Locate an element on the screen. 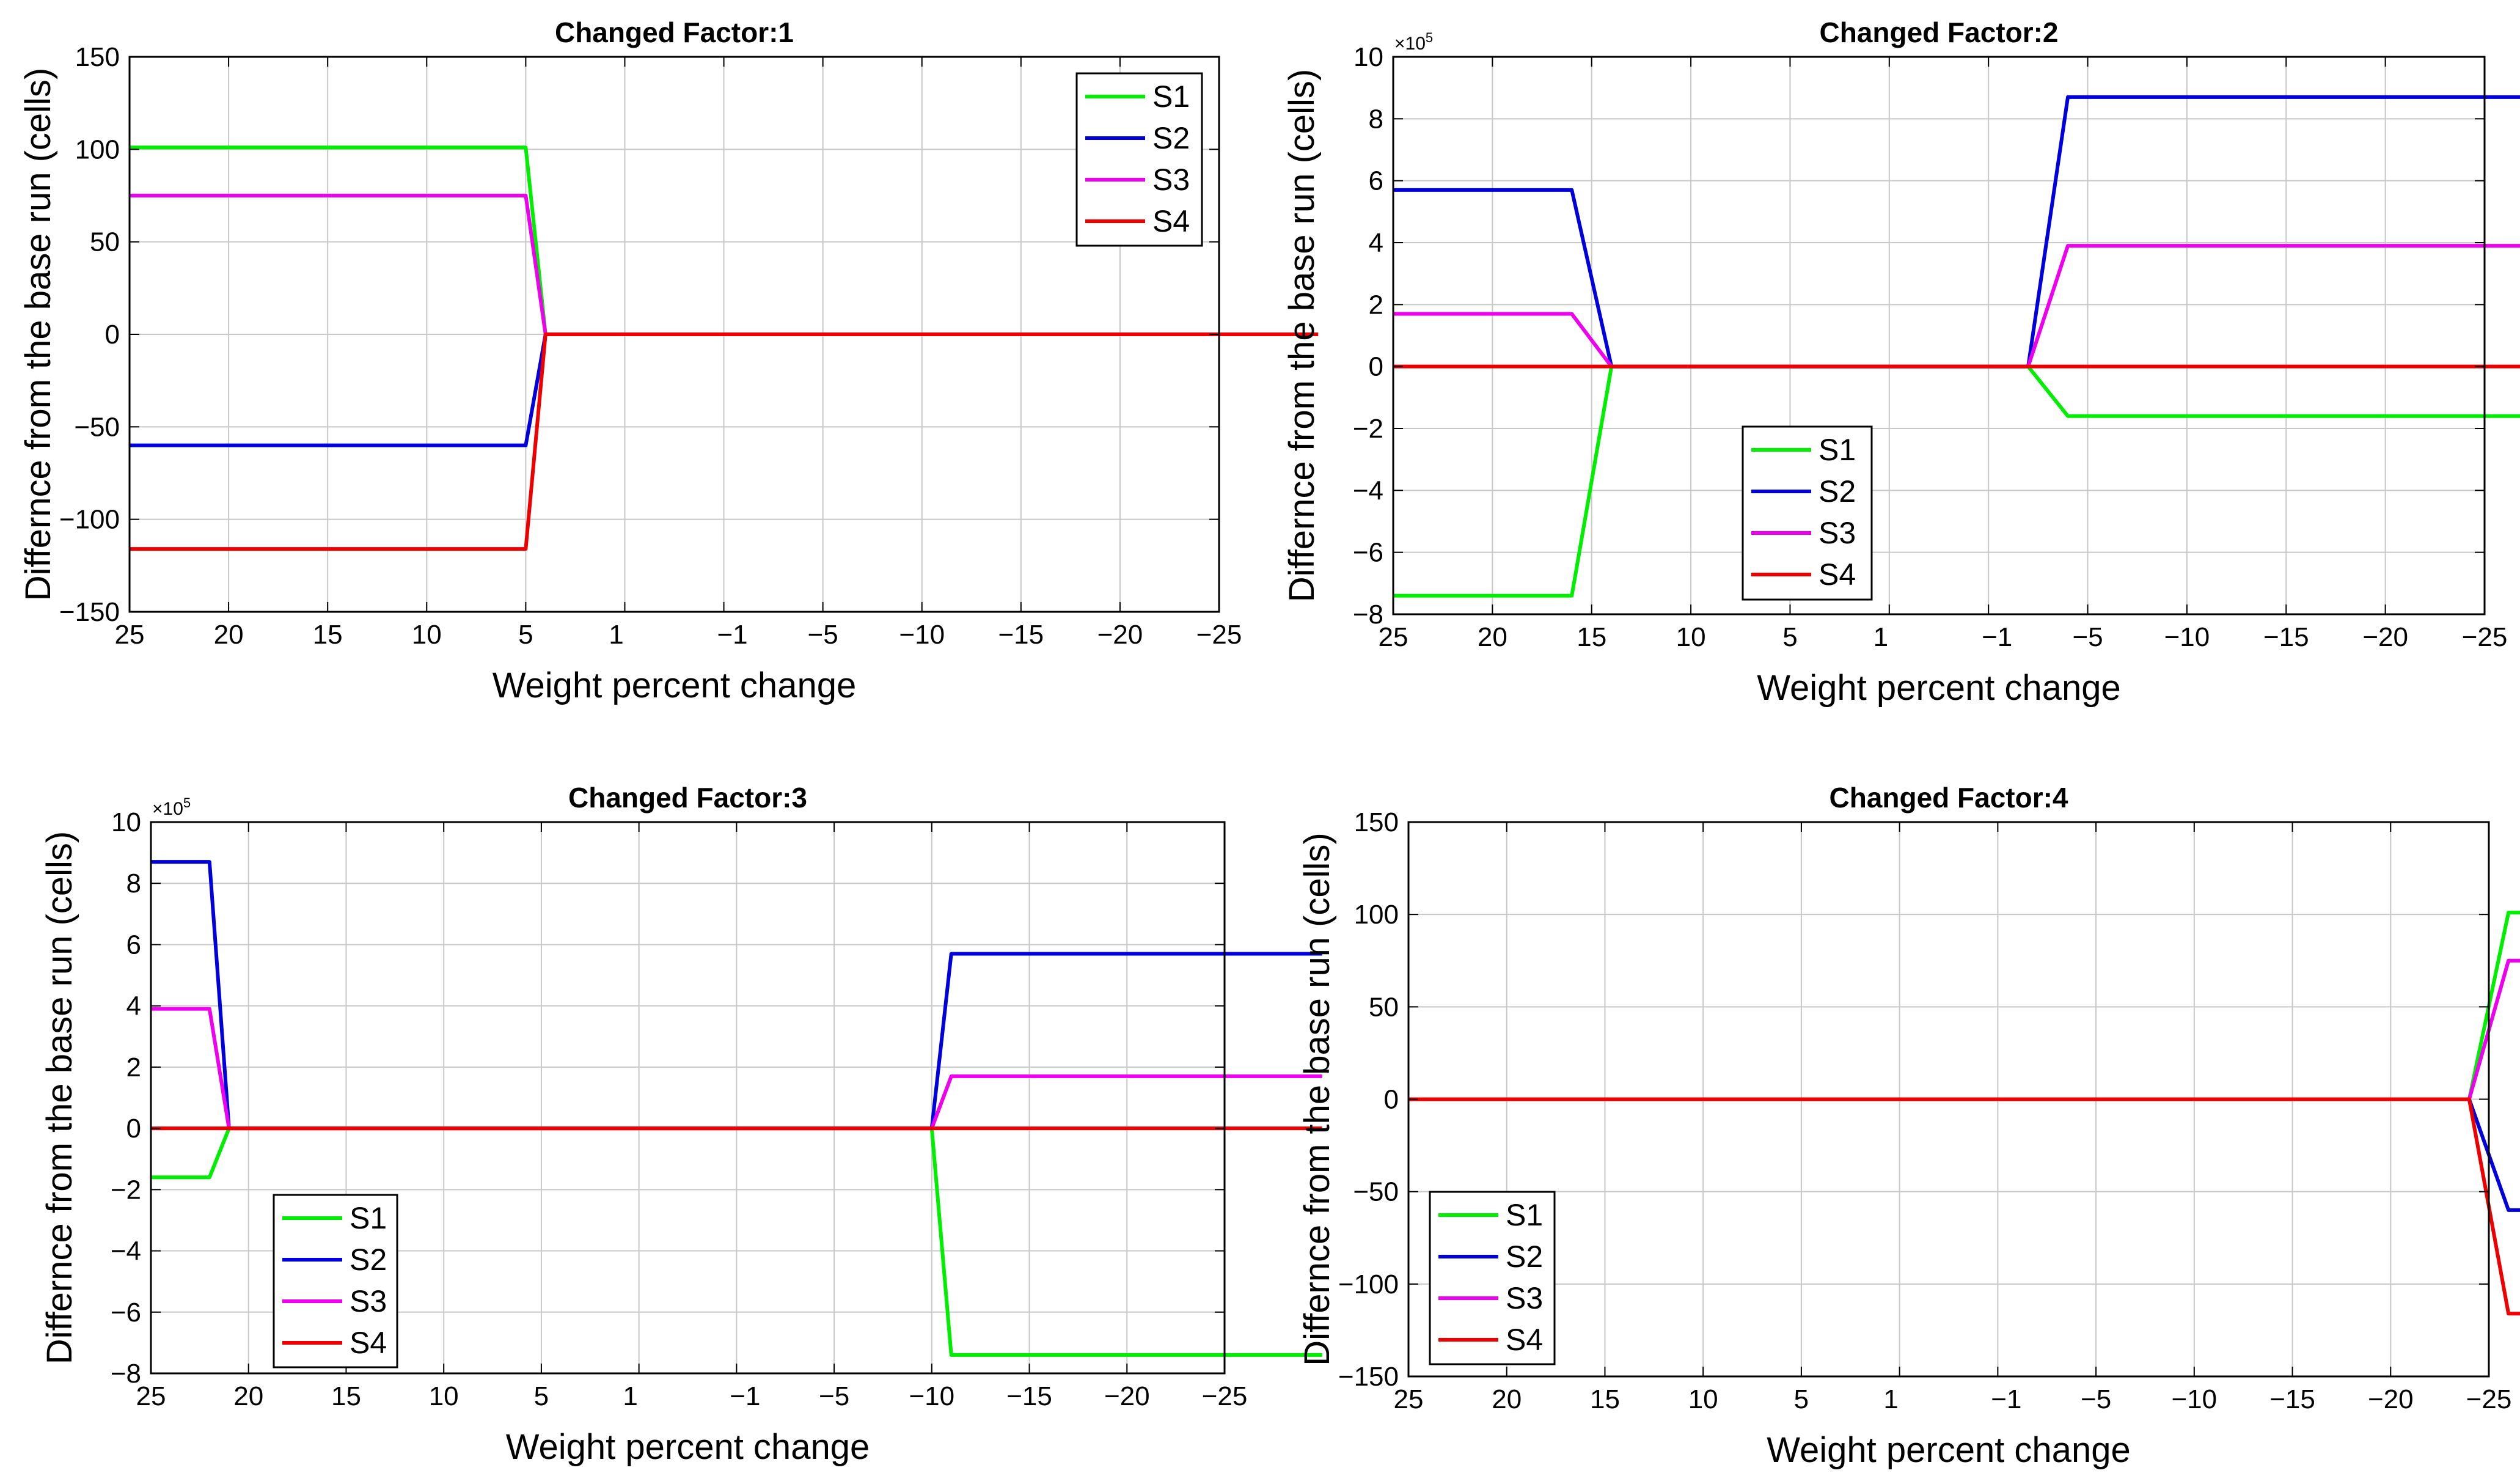 This screenshot has width=2520, height=1484. series-line-s4 is located at coordinates (724, 441).